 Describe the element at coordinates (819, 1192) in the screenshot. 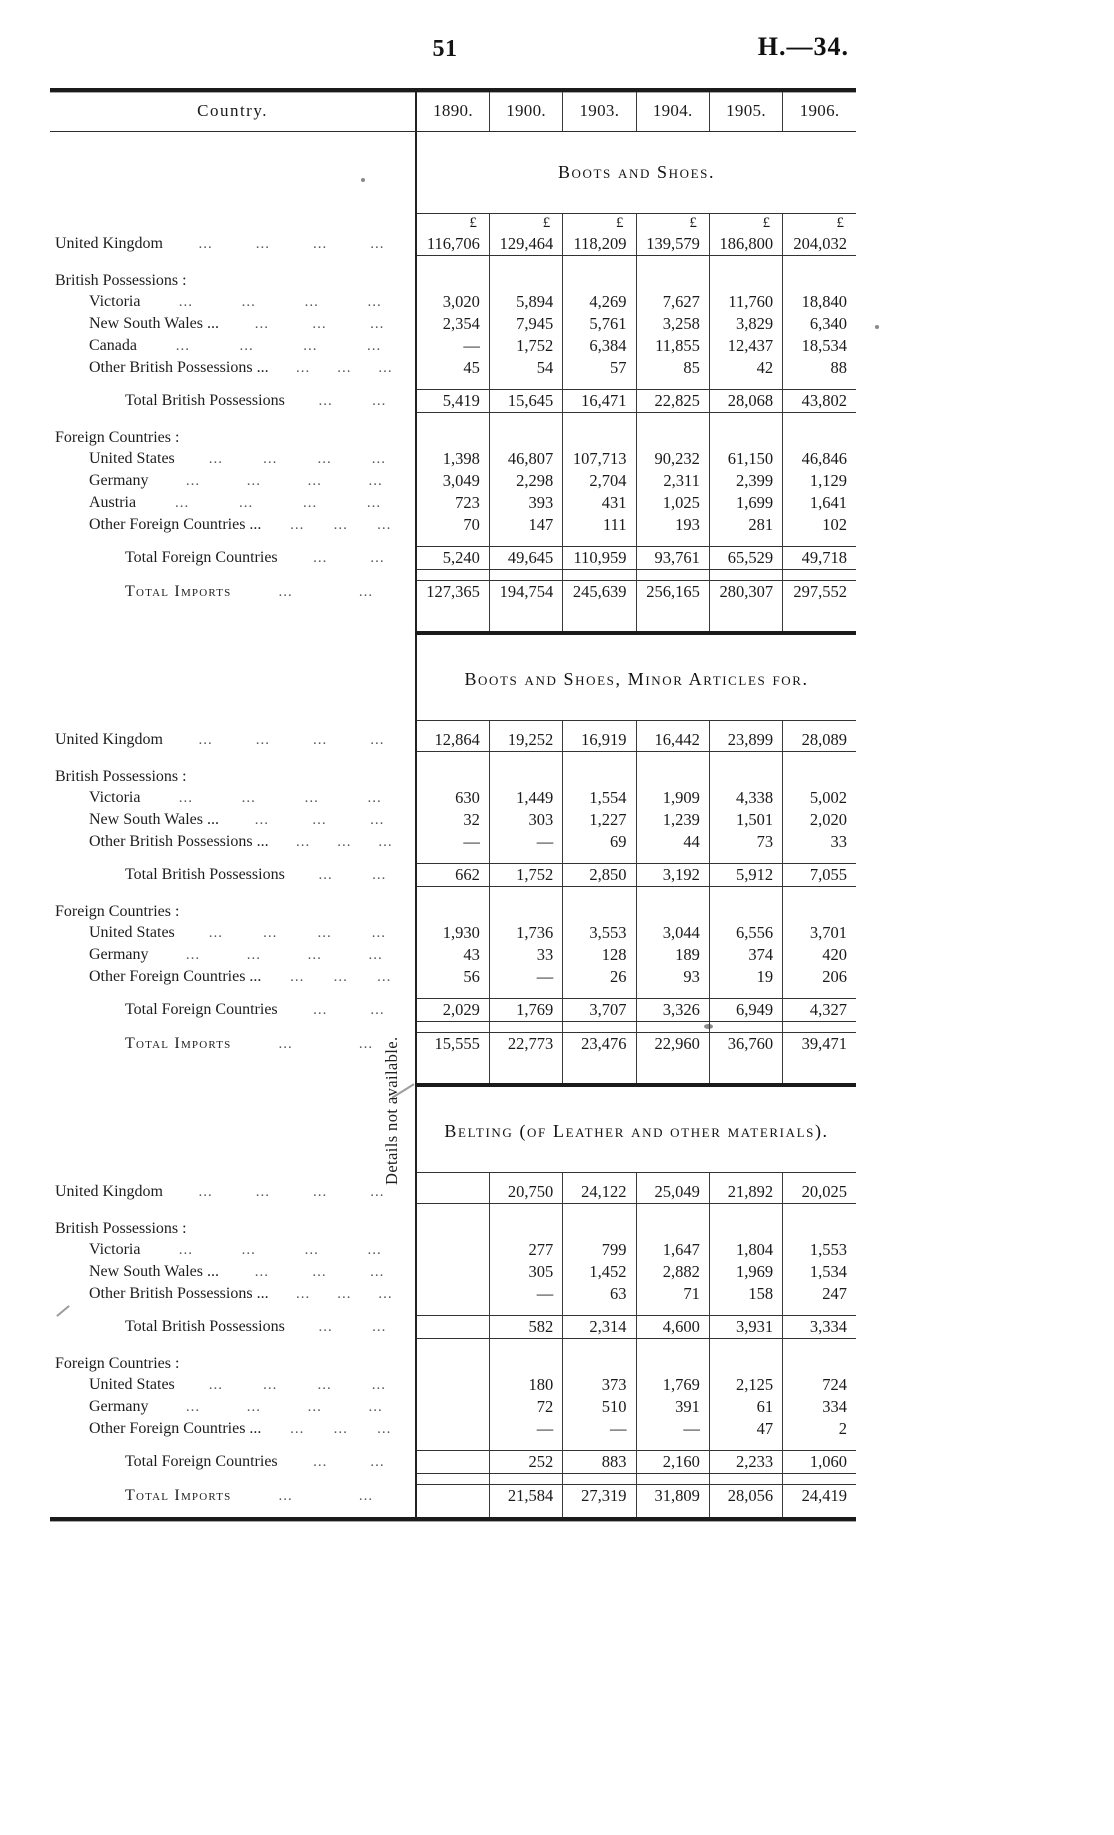

I see `cell-1906: 20,025` at that location.